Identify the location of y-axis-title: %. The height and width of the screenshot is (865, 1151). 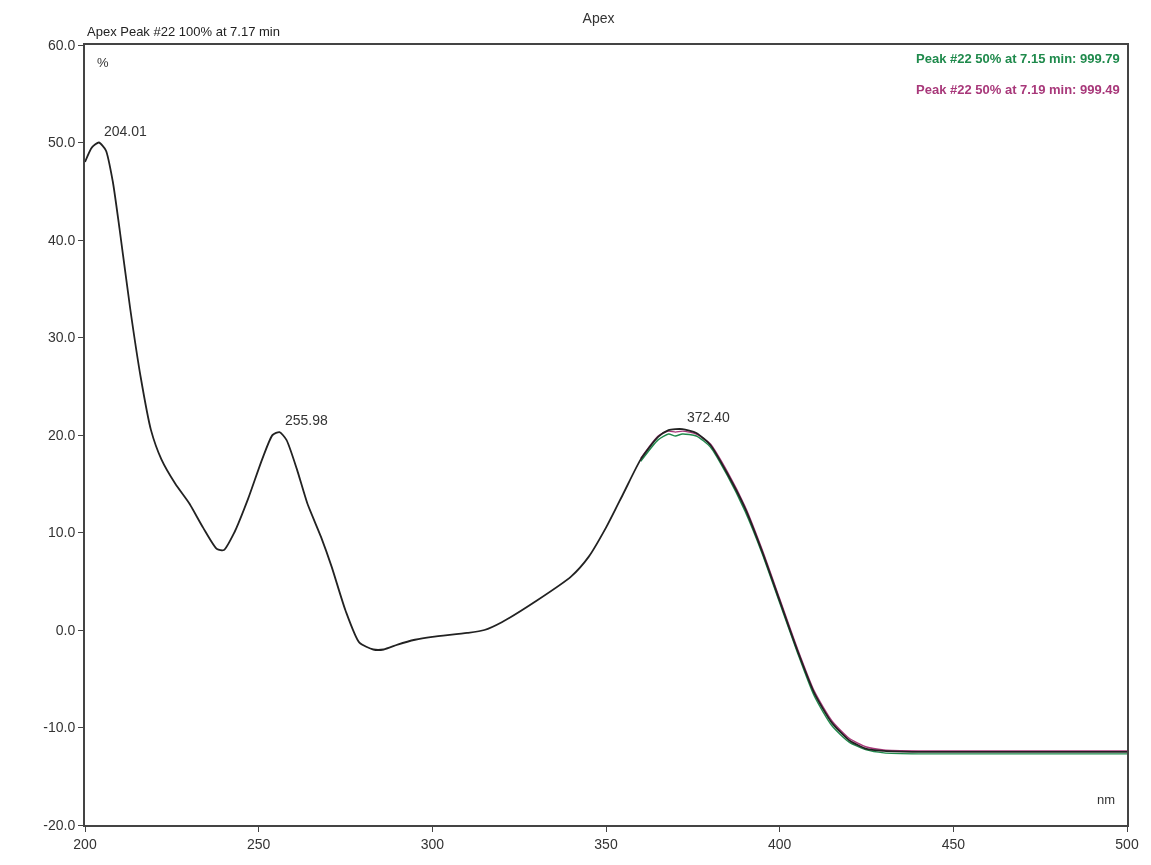
(103, 62).